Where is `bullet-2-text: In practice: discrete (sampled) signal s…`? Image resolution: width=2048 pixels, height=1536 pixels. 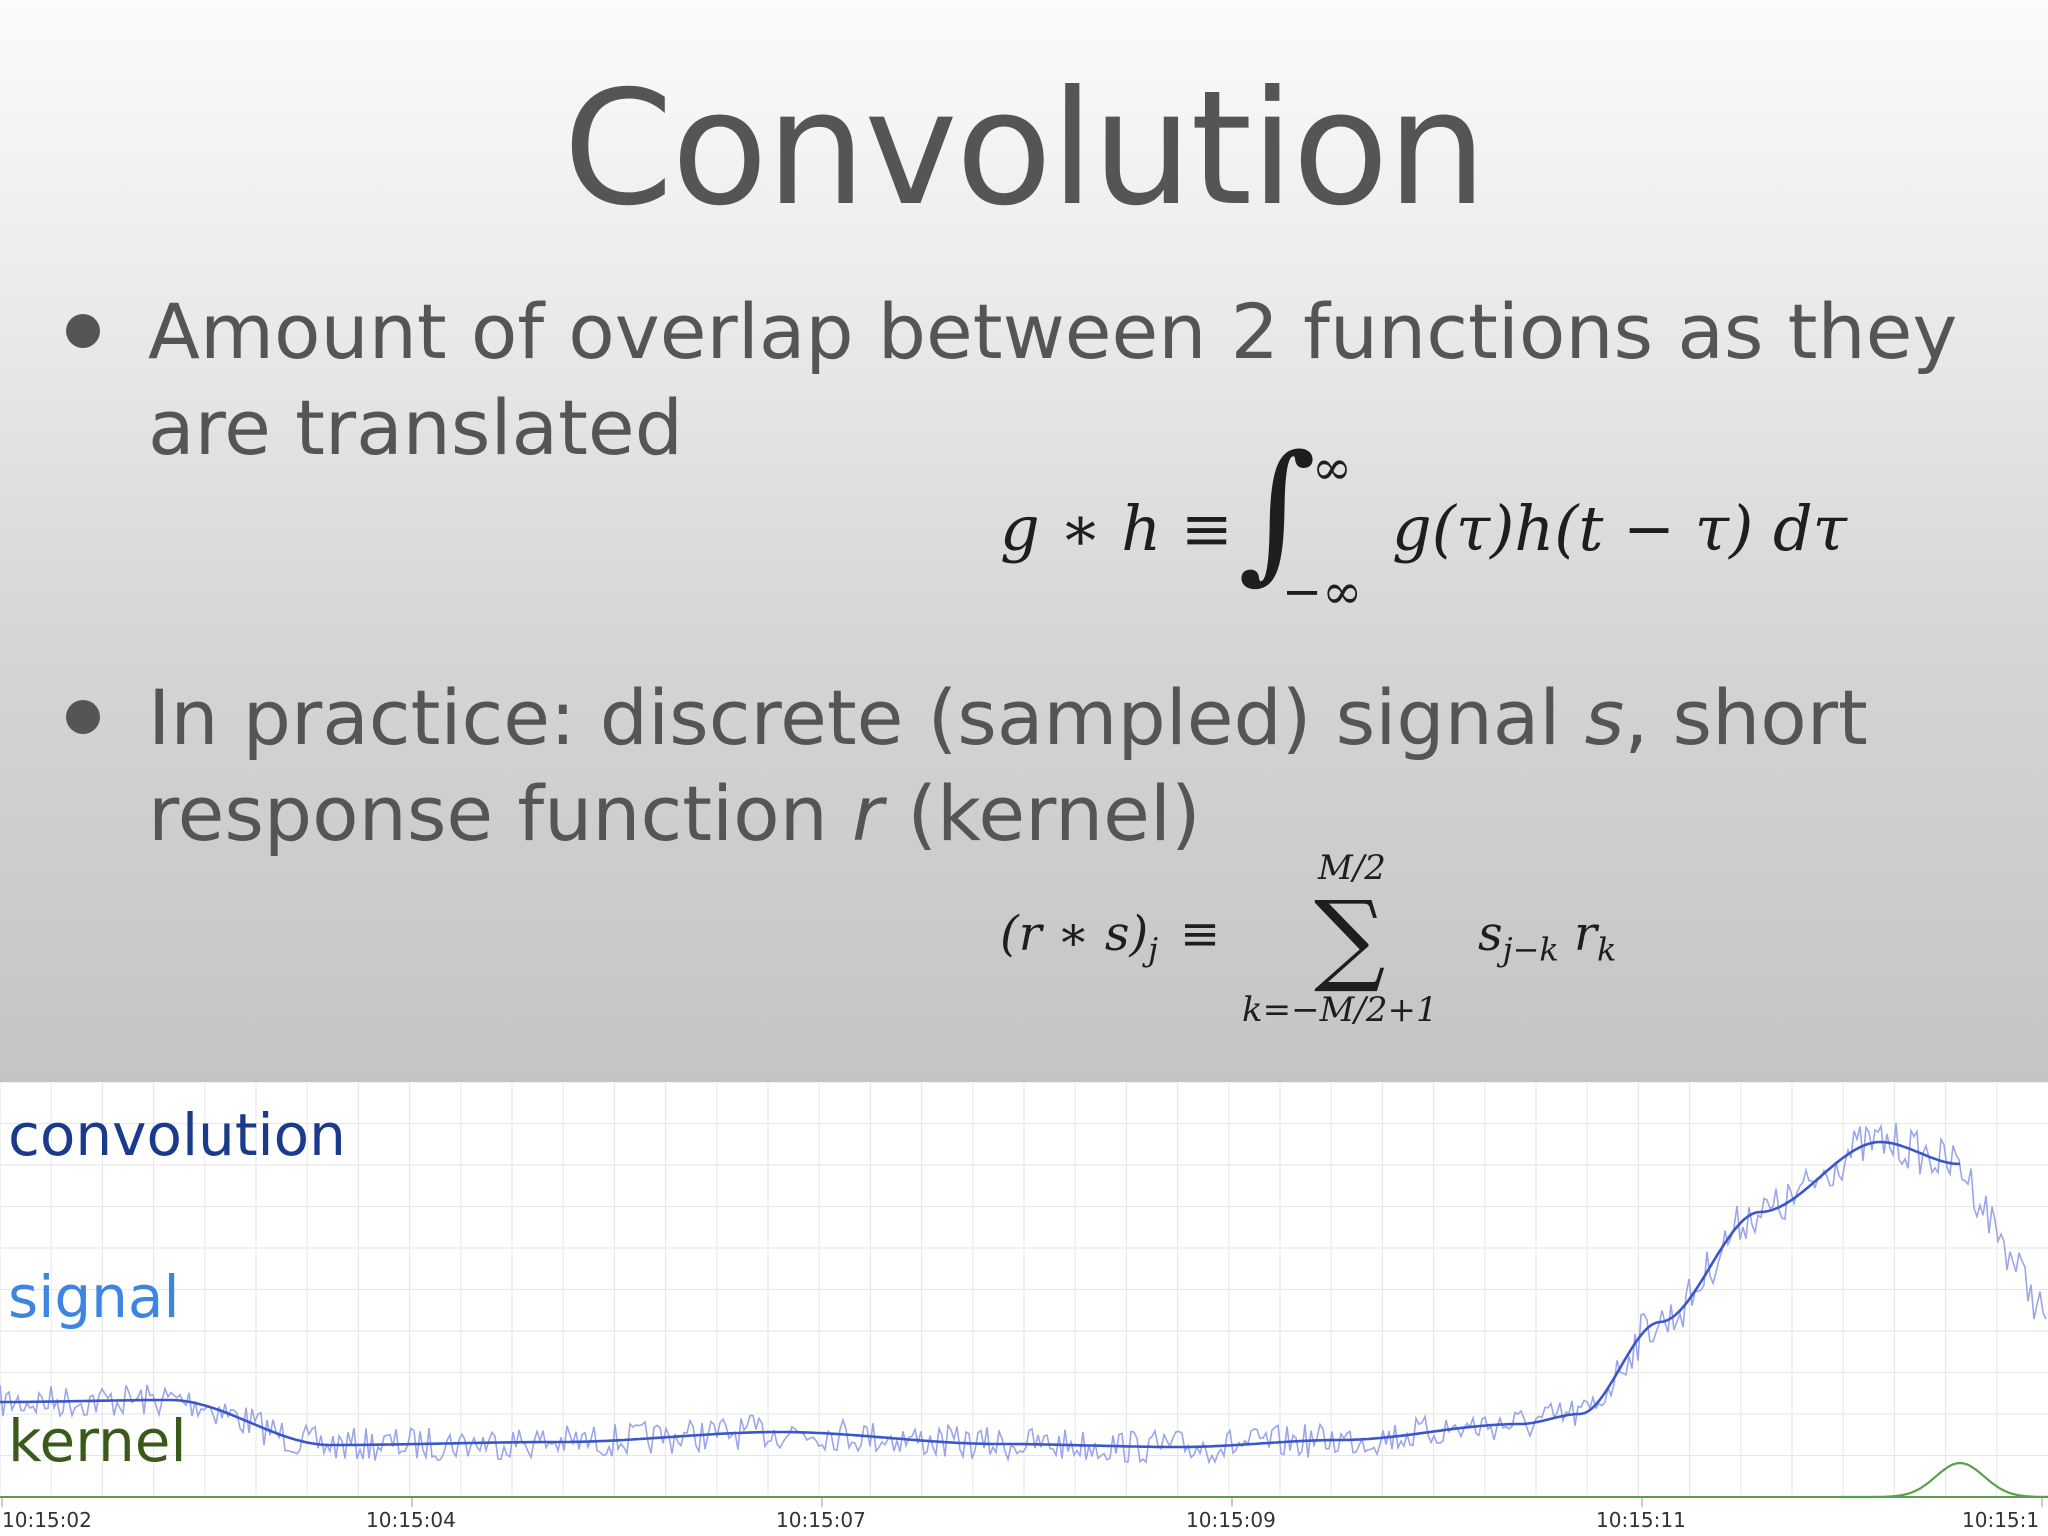 bullet-2-text: In practice: discrete (sampled) signal s… is located at coordinates (1078, 766).